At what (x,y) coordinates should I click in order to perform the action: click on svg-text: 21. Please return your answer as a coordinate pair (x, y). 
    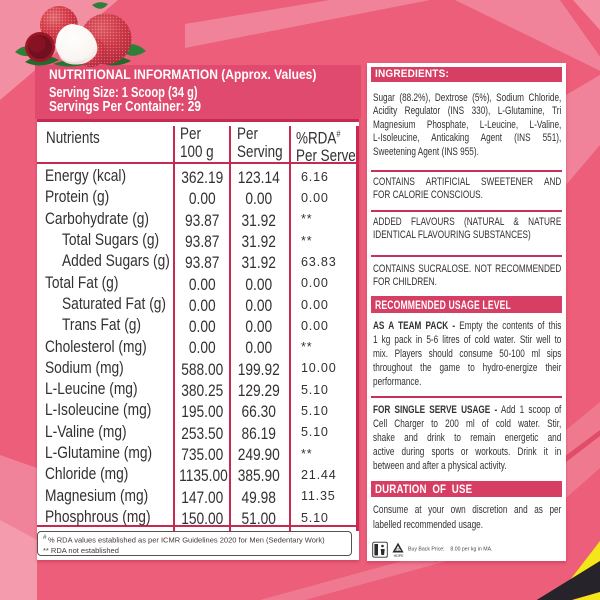
    Looking at the image, I should click on (397, 549).